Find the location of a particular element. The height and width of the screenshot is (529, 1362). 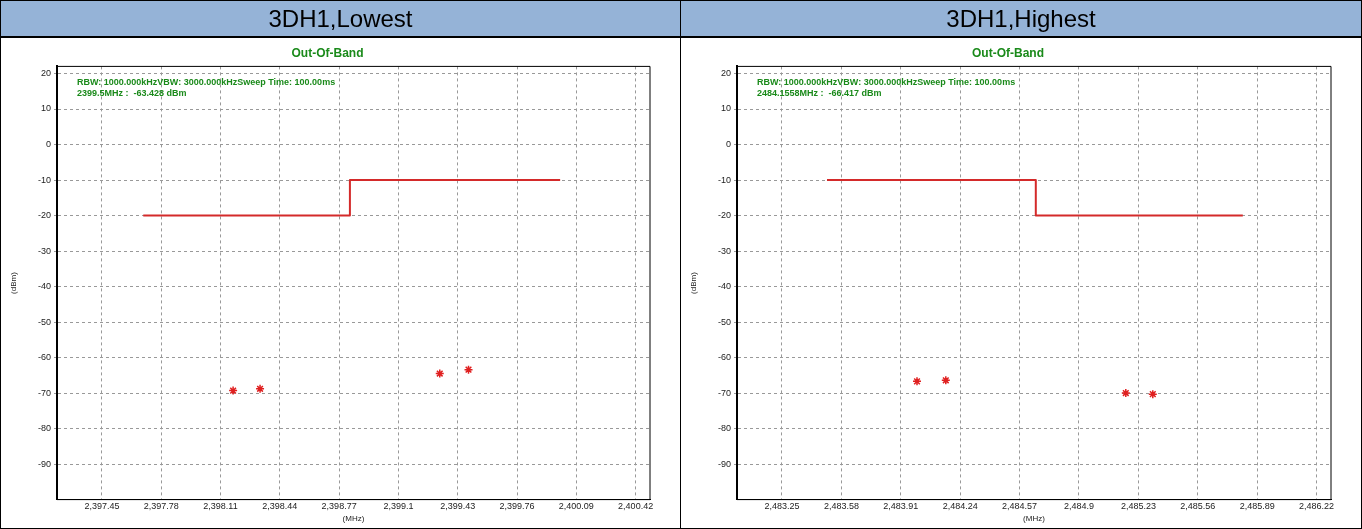

annotation: 2399.5MHz : -63.428 dBm is located at coordinates (132, 93).